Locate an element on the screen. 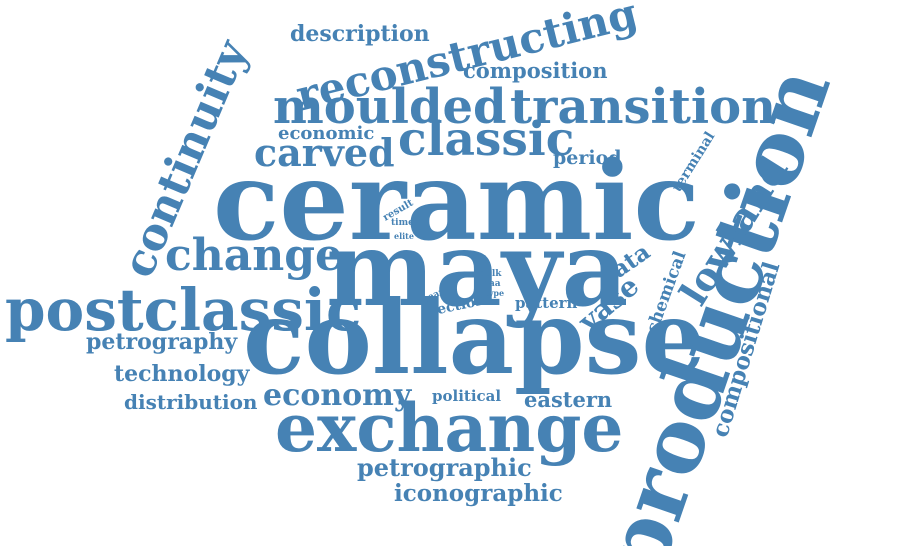 Image resolution: width=900 pixels, height=546 pixels. word-petrography: petrography is located at coordinates (162, 342).